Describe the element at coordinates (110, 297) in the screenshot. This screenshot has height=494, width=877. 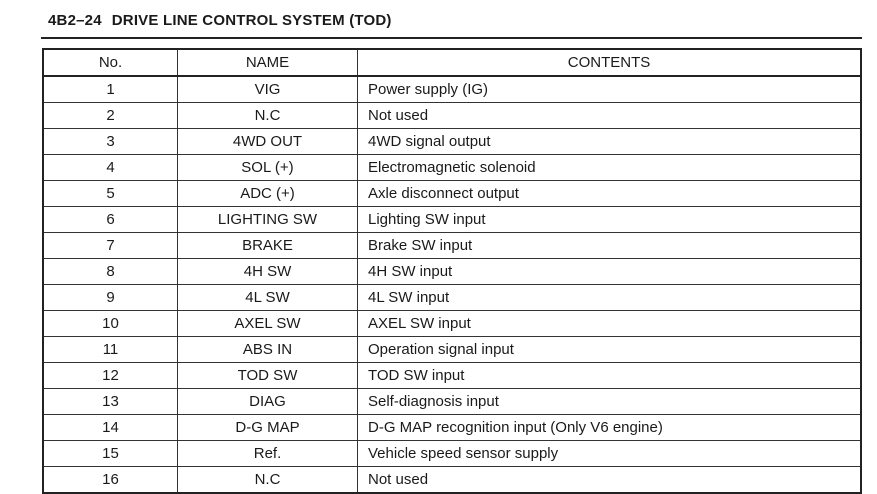
I see `cell-no: 9` at that location.